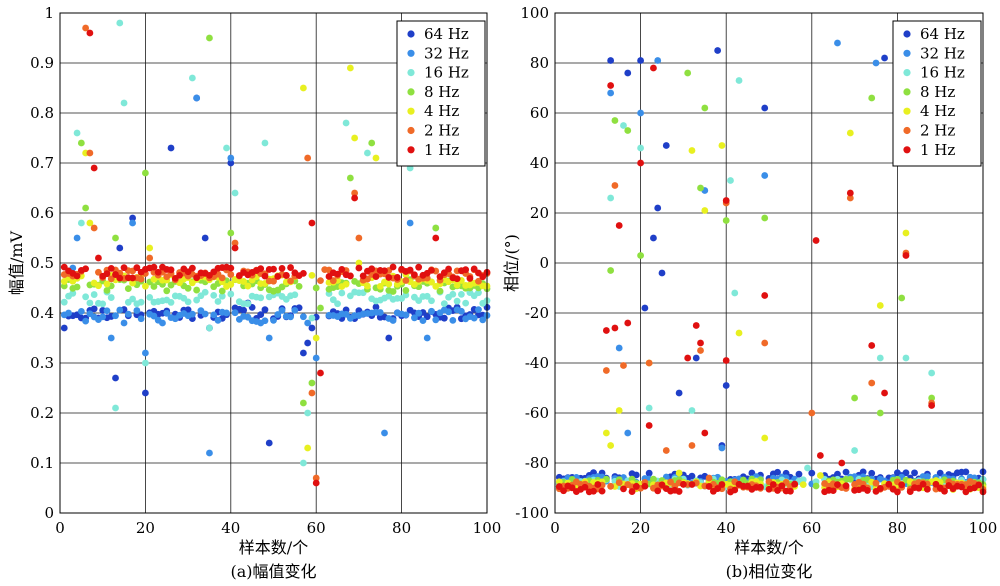 The image size is (1000, 586). I want to click on legend-label: 8 Hz, so click(937, 92).